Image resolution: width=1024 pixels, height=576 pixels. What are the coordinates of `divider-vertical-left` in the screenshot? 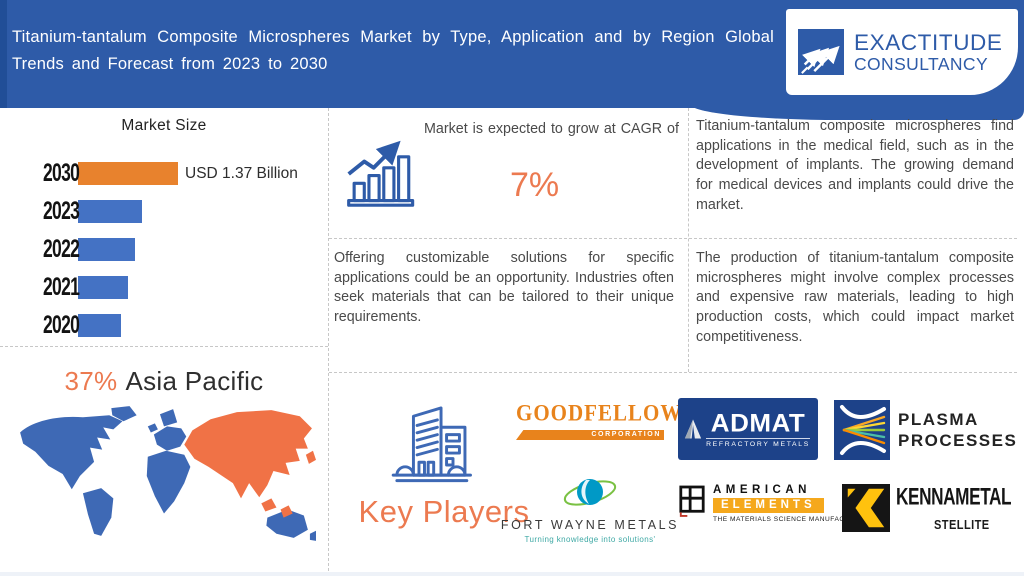 It's located at (328, 342).